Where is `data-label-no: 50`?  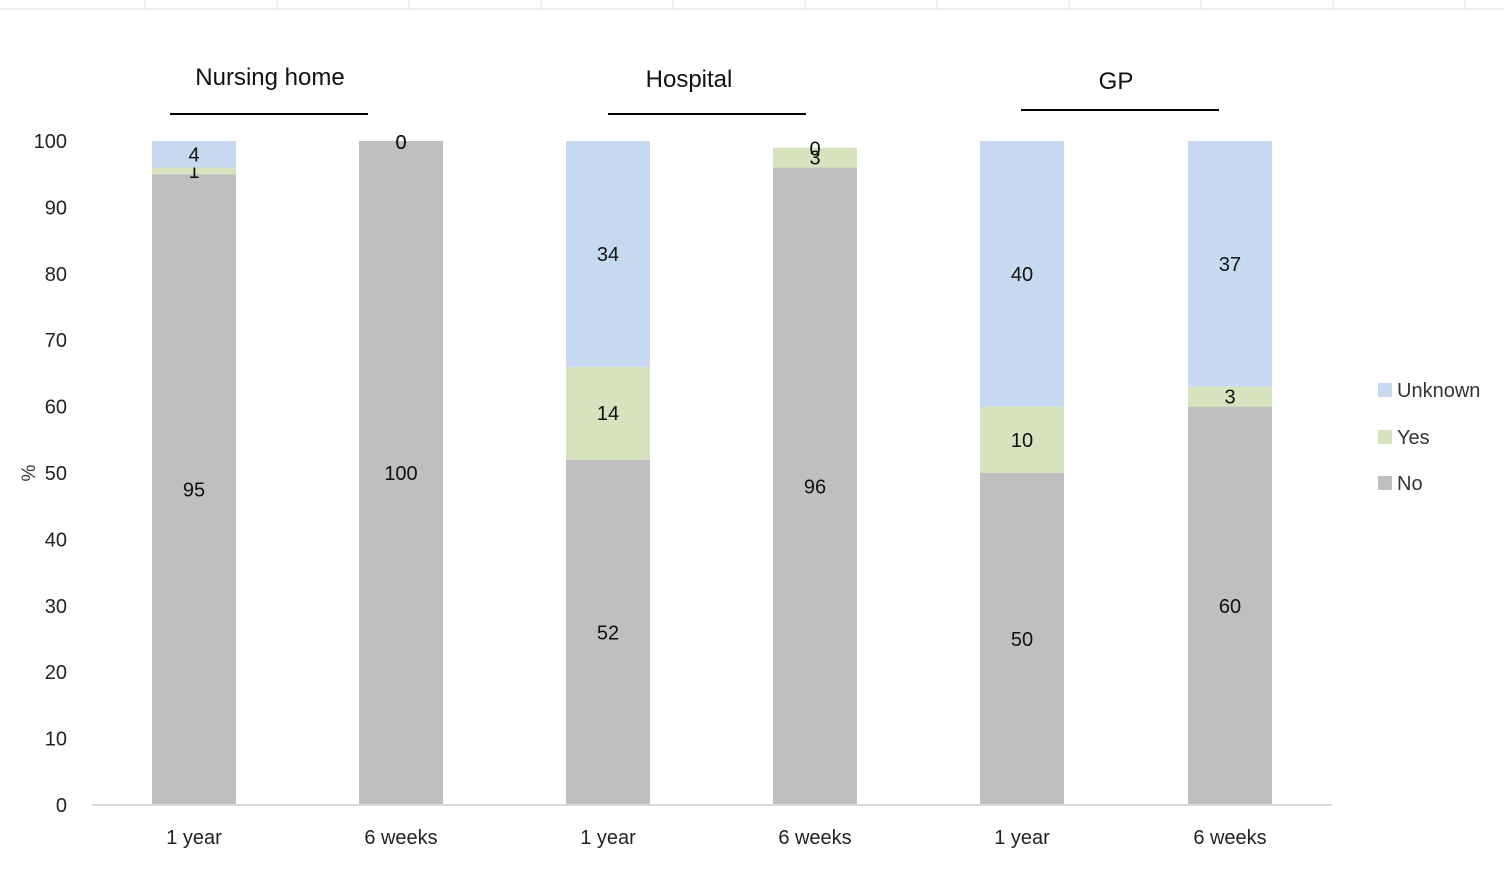
data-label-no: 50 is located at coordinates (1022, 640).